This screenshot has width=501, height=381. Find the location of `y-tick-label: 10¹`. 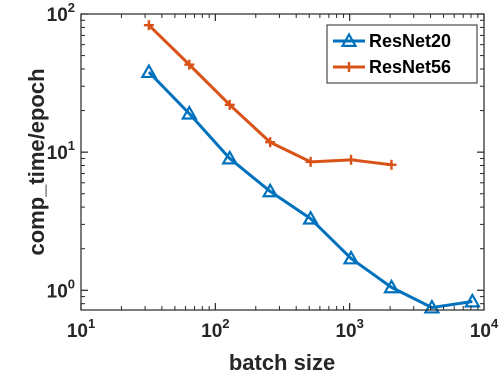

y-tick-label: 10¹ is located at coordinates (61, 151).